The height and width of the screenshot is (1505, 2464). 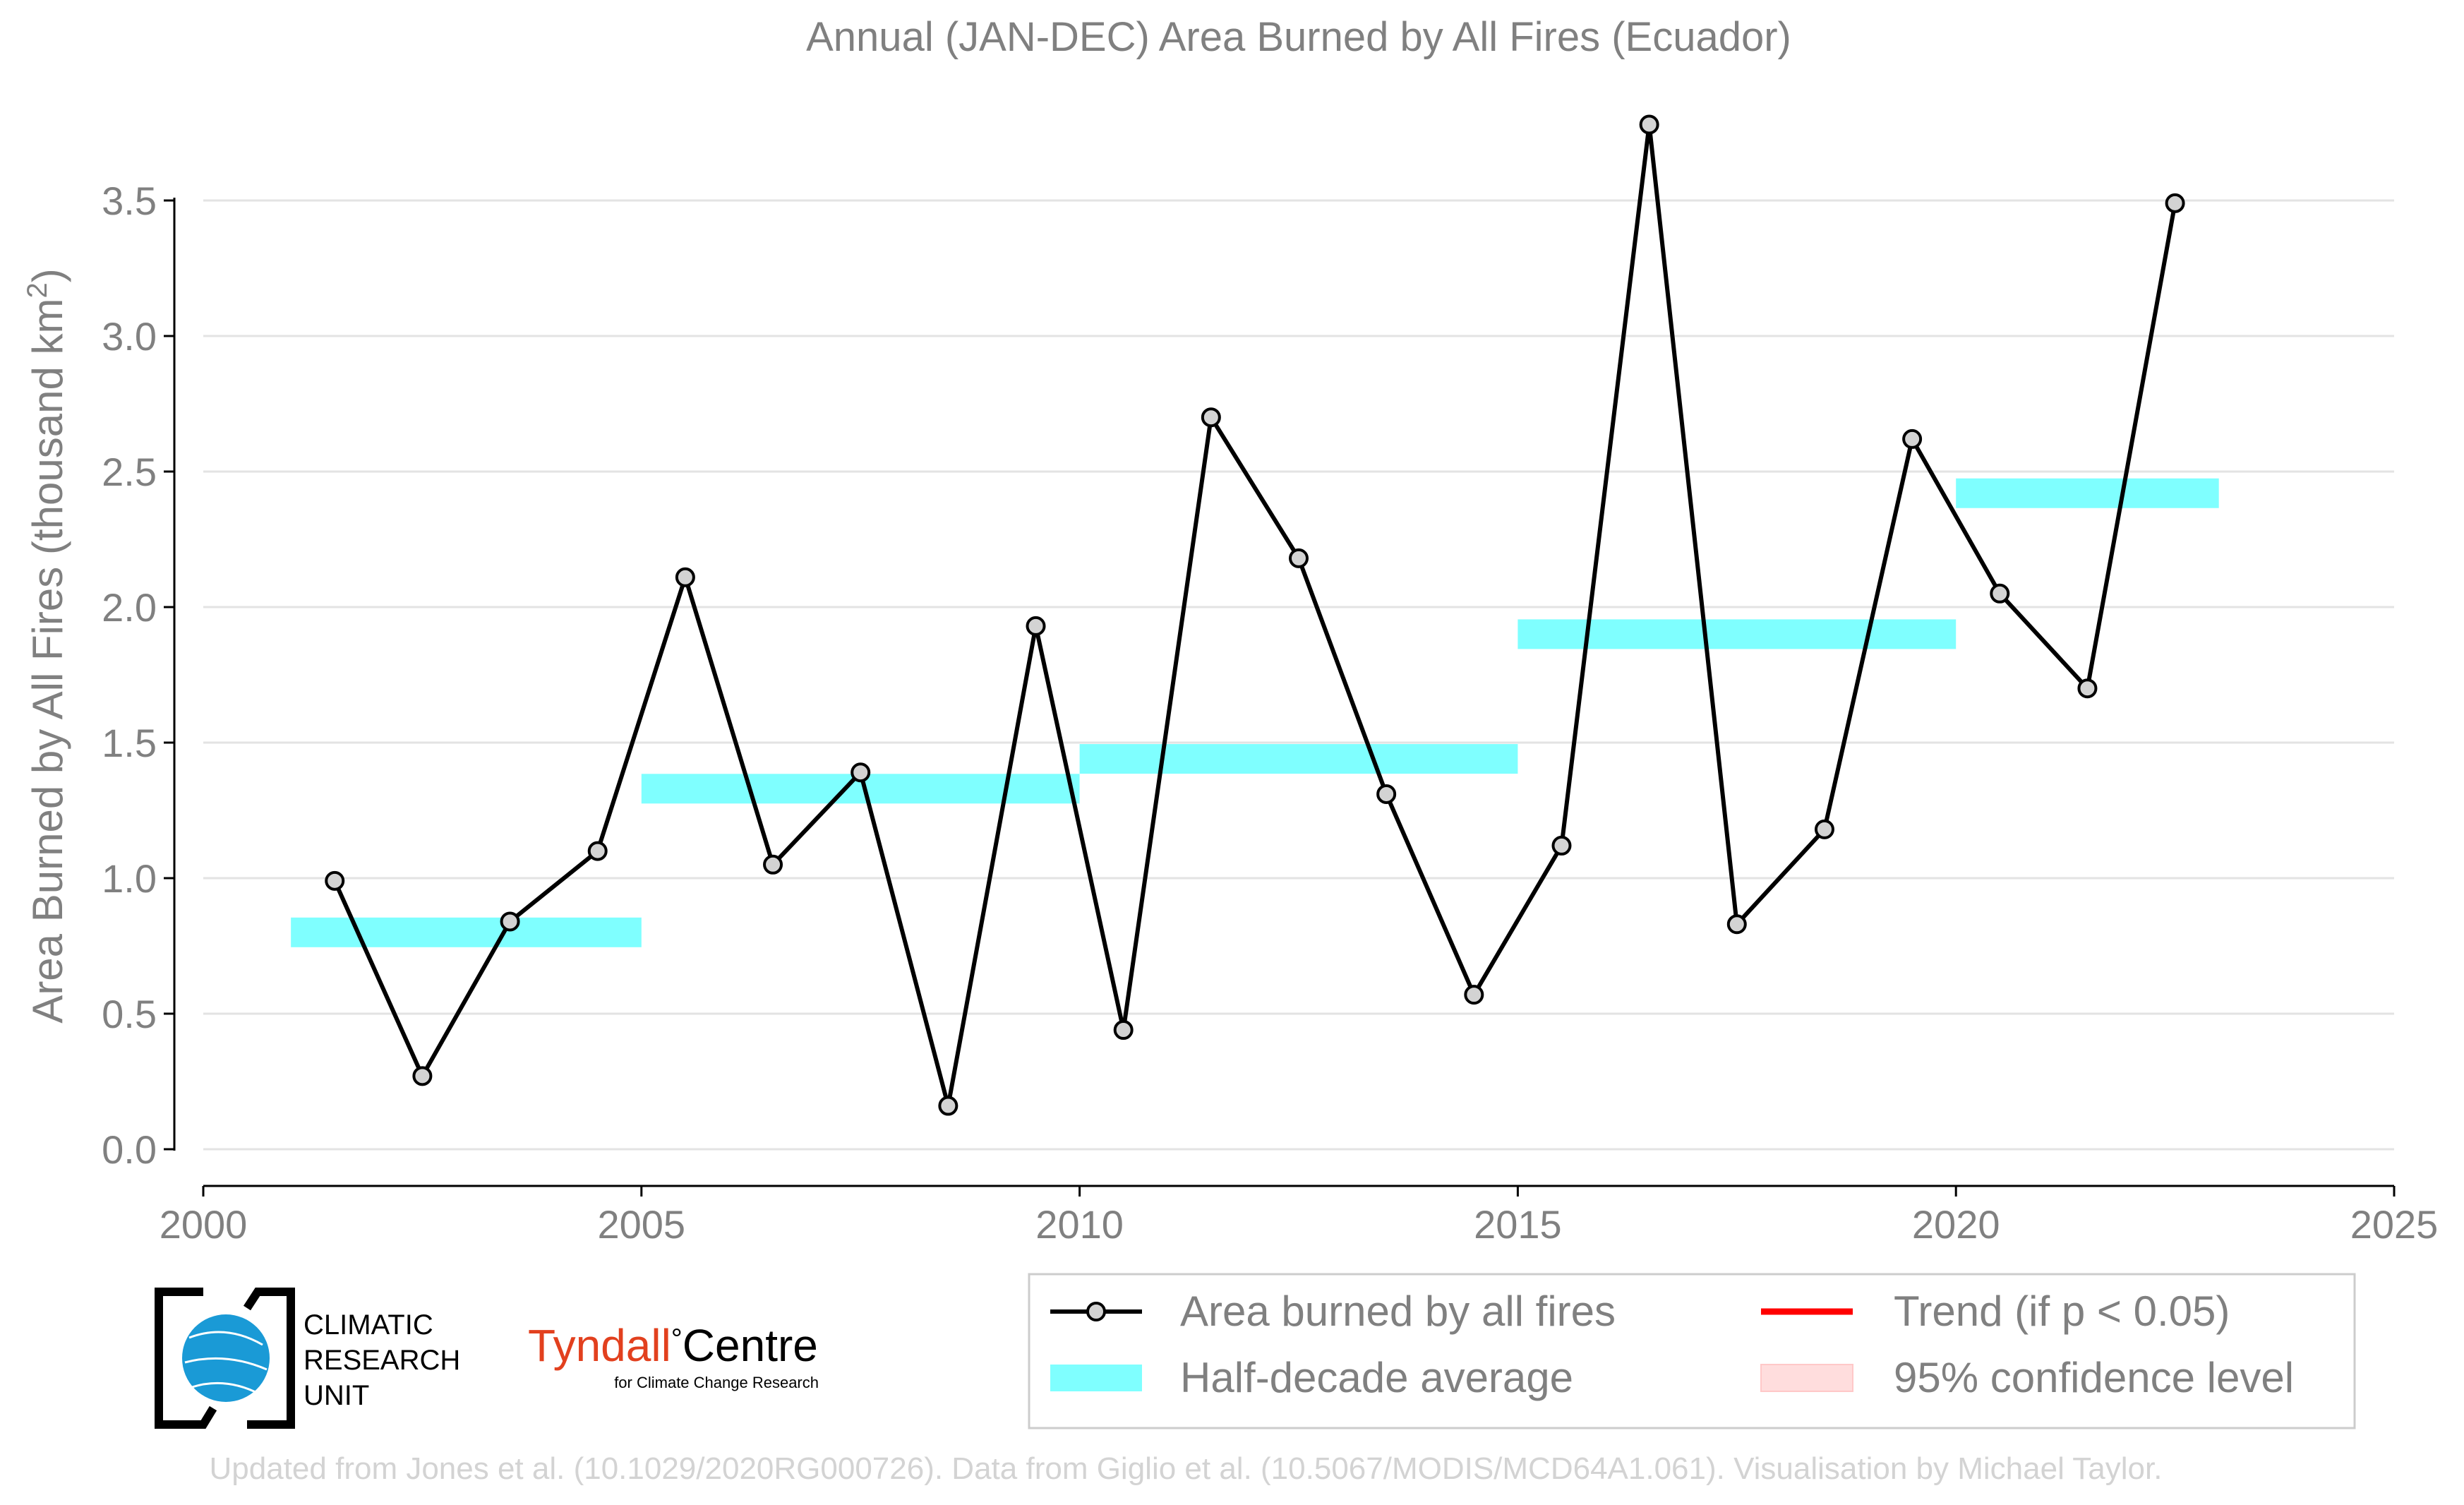 What do you see at coordinates (1398, 1311) in the screenshot?
I see `legend-label-area-burned: Area burned by all fires` at bounding box center [1398, 1311].